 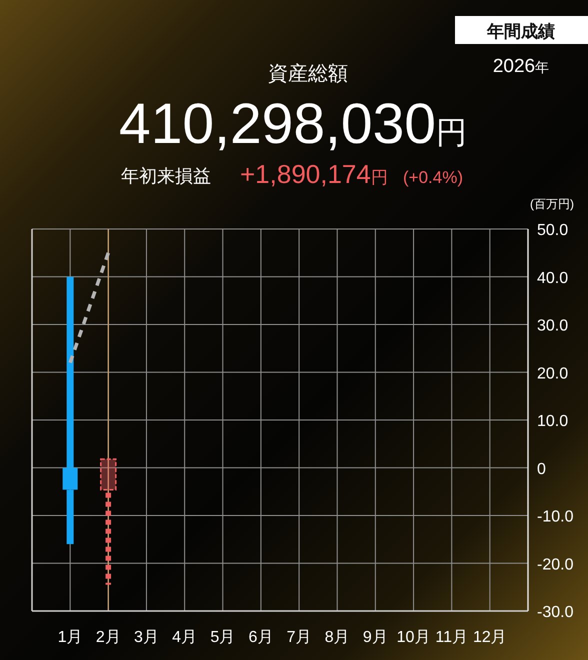 What do you see at coordinates (552, 421) in the screenshot?
I see `ytick: 10.0` at bounding box center [552, 421].